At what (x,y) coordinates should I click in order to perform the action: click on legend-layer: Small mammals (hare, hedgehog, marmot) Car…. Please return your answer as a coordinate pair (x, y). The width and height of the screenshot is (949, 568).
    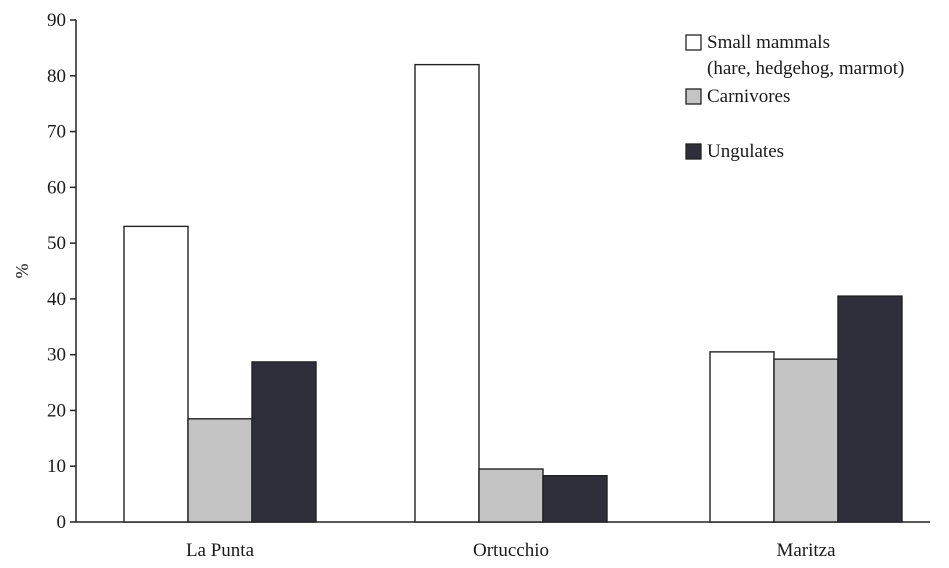
    Looking at the image, I should click on (795, 97).